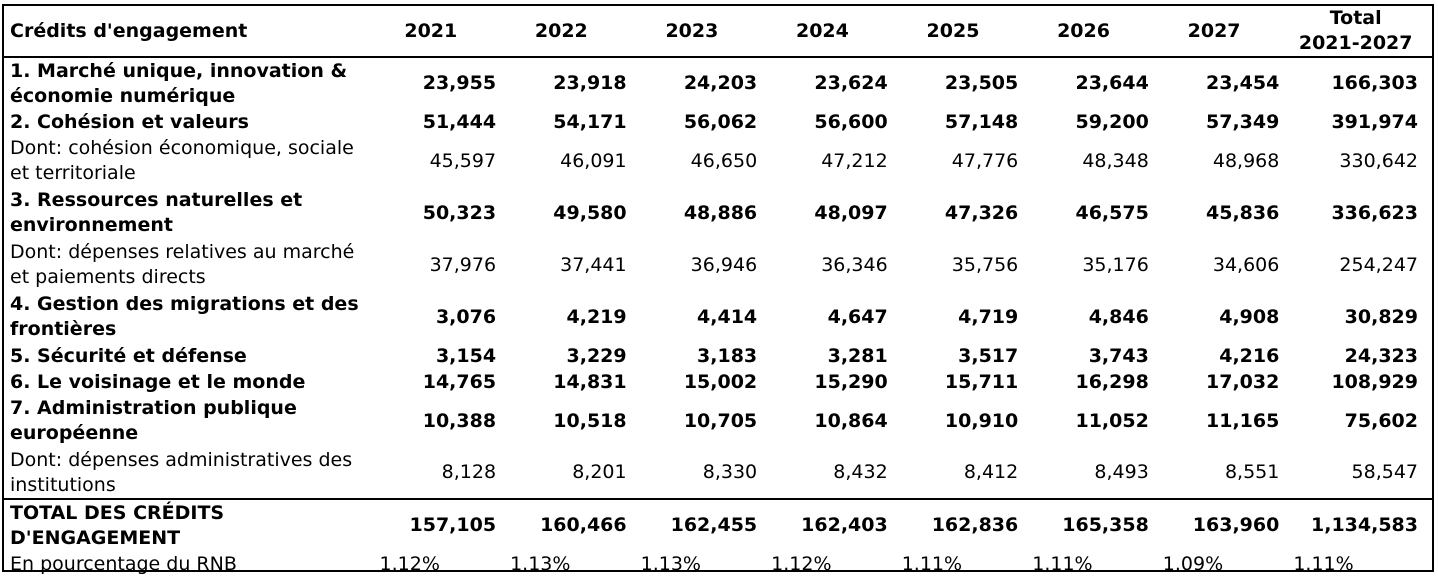 The image size is (1438, 577). What do you see at coordinates (459, 83) in the screenshot?
I see `cell-value: 23,955` at bounding box center [459, 83].